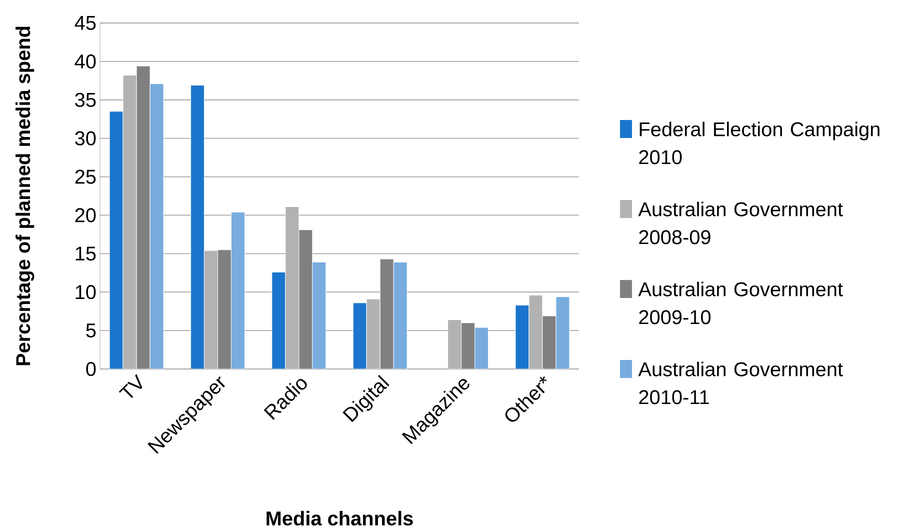  I want to click on y-tick-label: 40, so click(85, 61).